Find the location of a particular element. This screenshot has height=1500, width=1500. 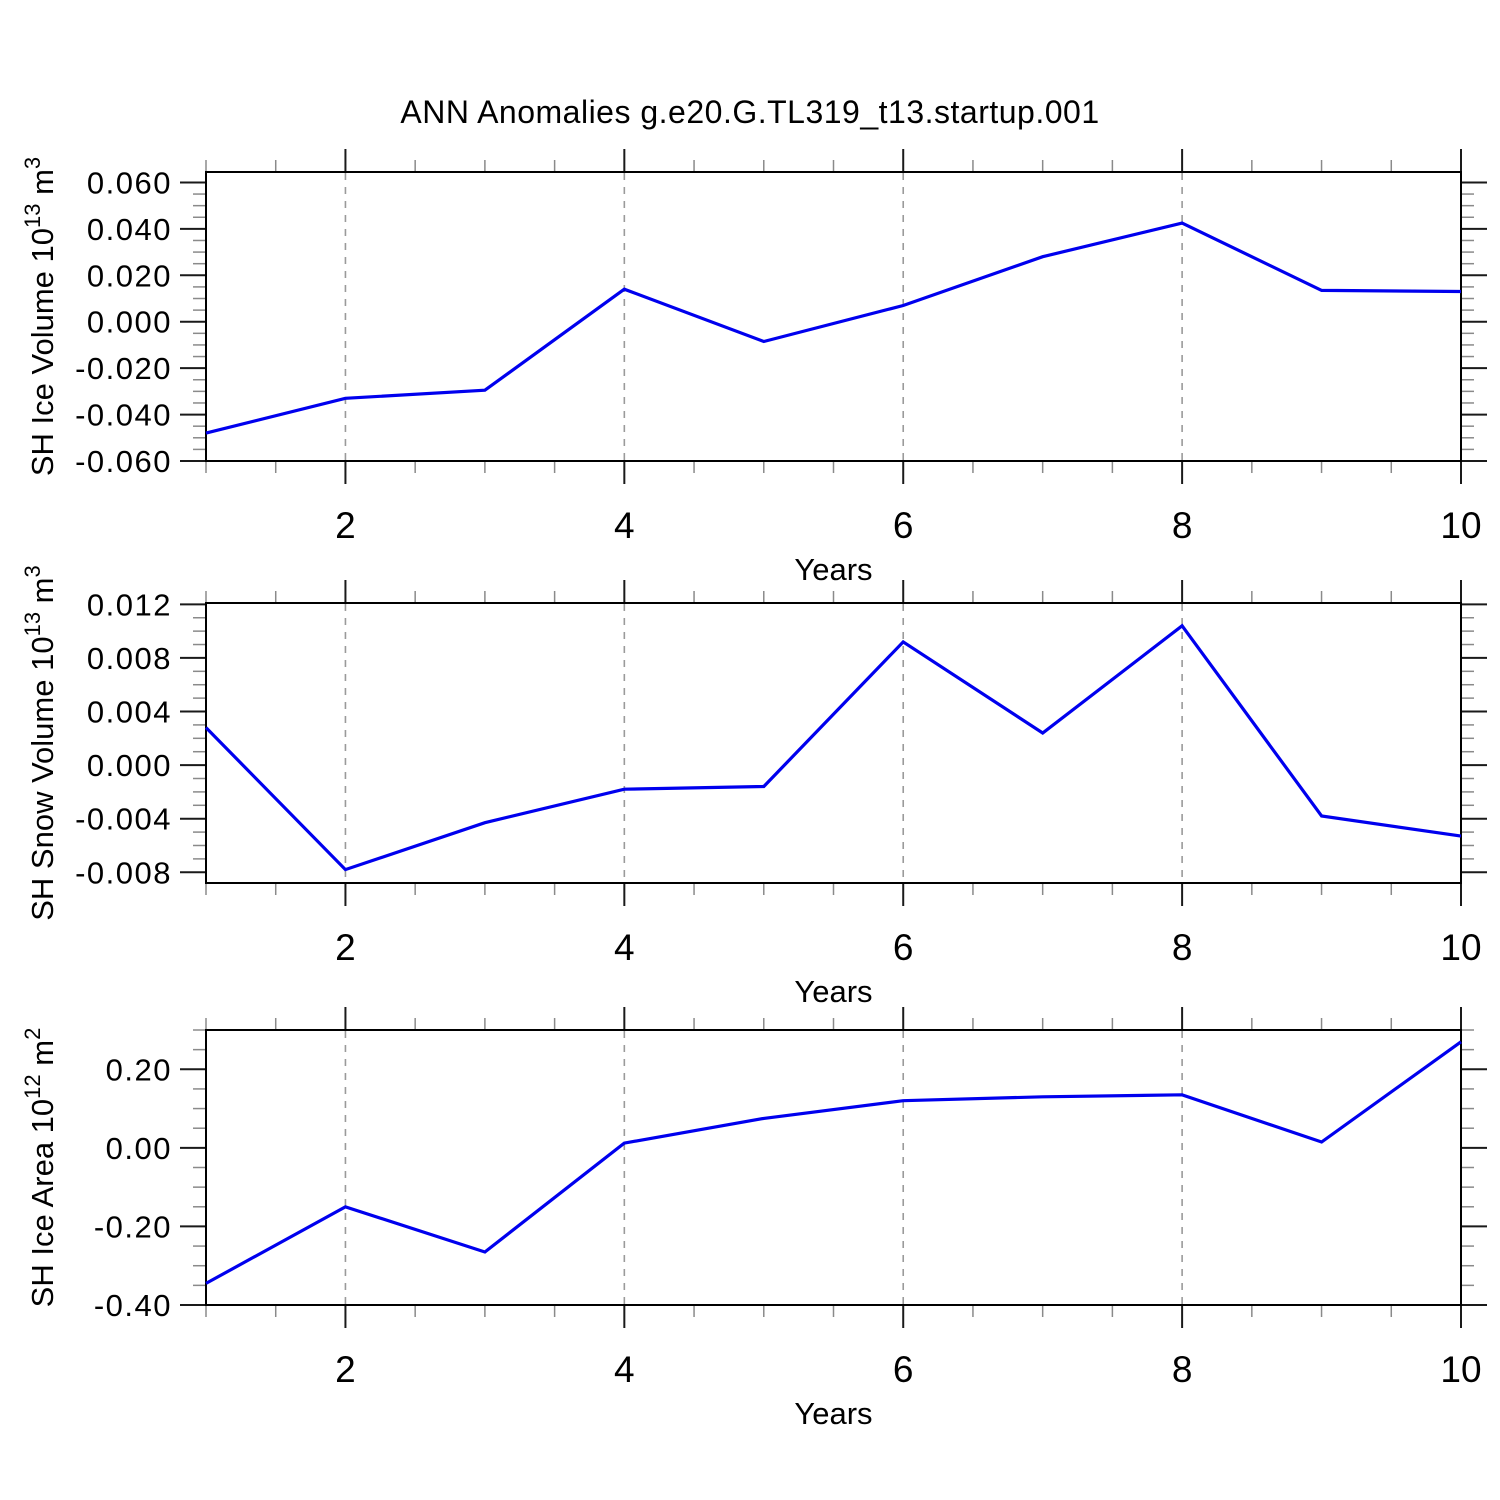

y-tick-label: 0.004 is located at coordinates (129, 712).